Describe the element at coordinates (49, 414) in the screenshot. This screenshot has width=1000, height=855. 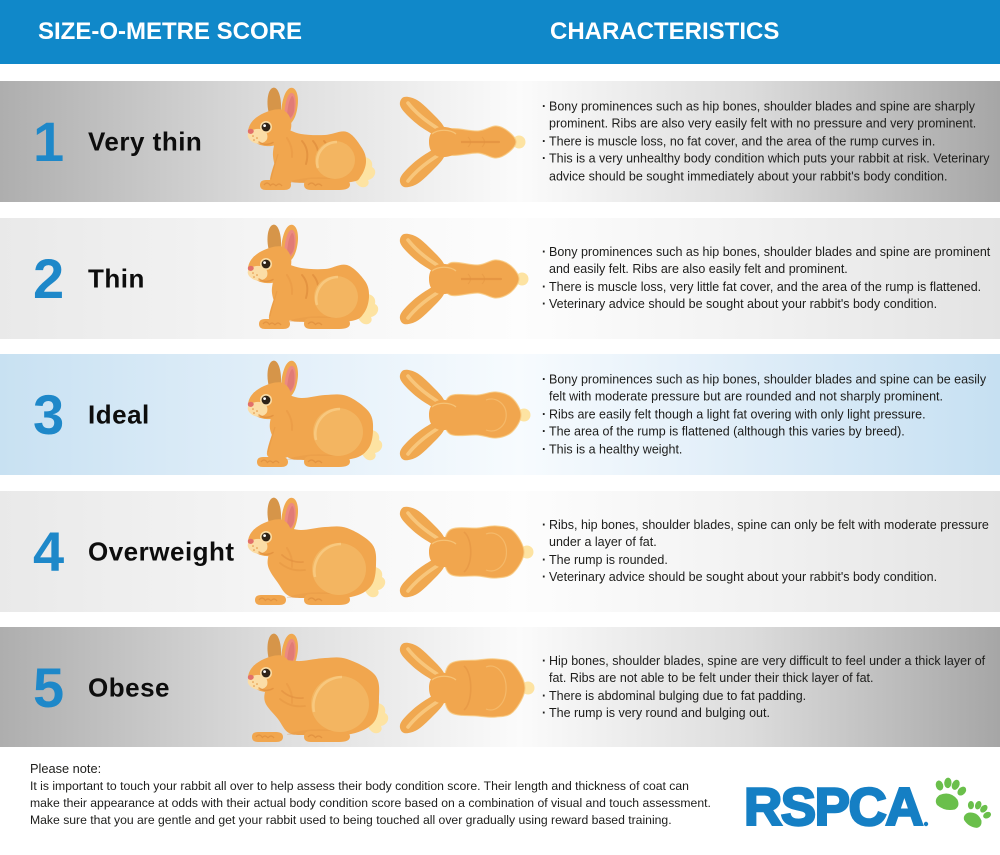
I see `score-number: 3` at that location.